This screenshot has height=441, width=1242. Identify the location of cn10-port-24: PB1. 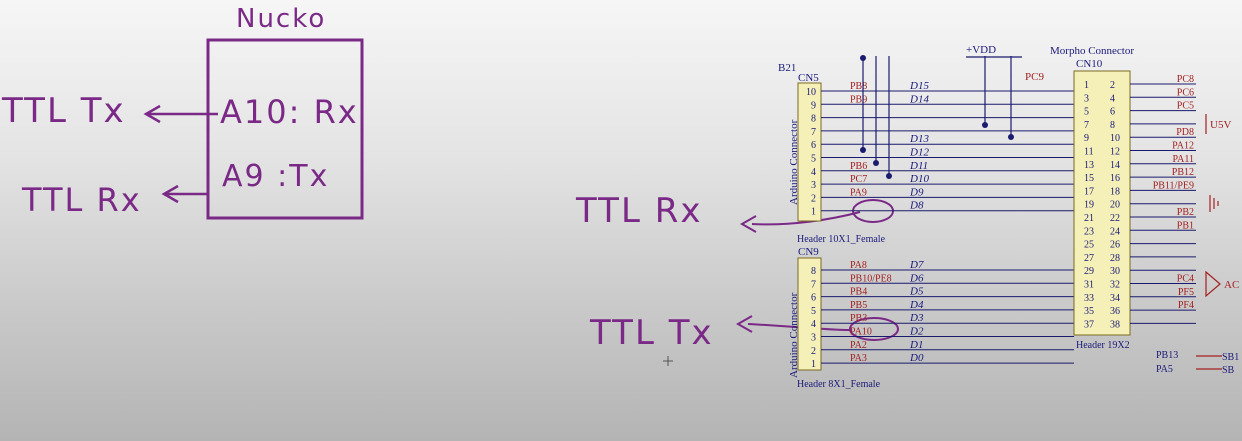
(1185, 225).